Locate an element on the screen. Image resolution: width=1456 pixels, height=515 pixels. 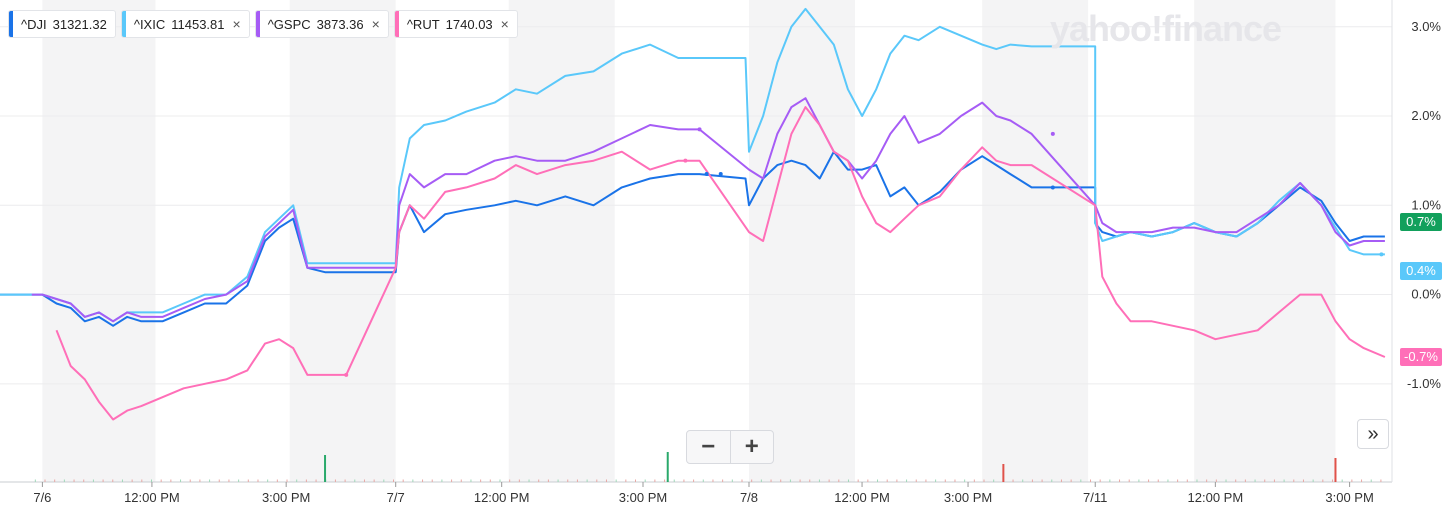
volume-bars is located at coordinates (708, 467).